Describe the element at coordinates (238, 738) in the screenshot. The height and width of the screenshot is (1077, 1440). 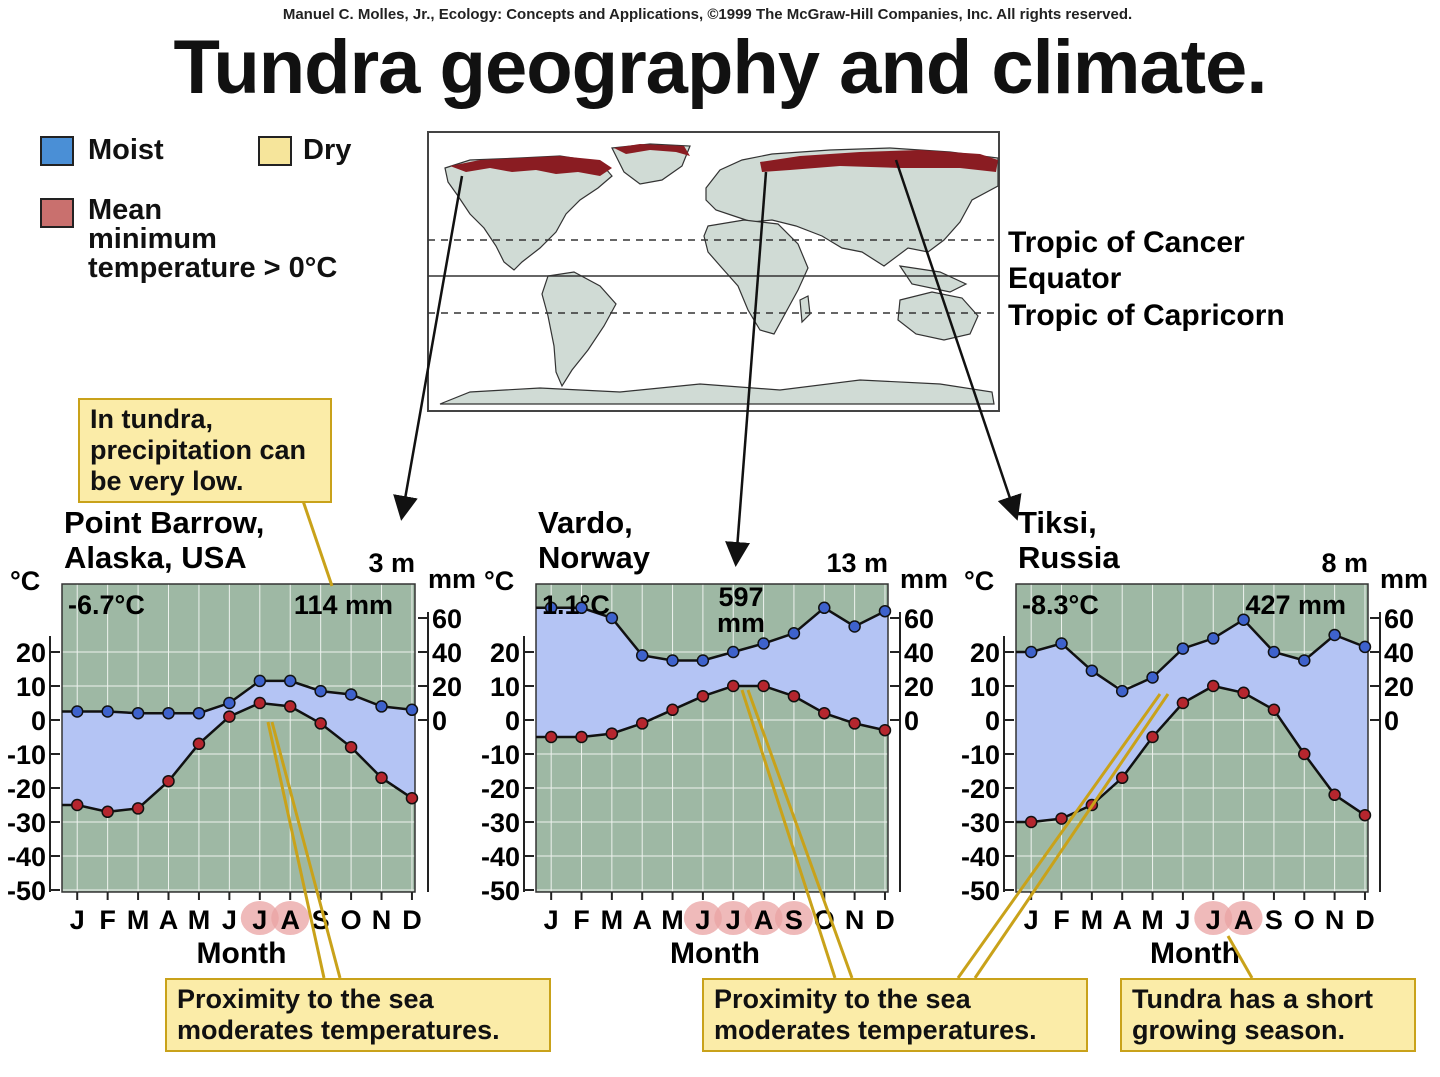
I see `plot-frame` at that location.